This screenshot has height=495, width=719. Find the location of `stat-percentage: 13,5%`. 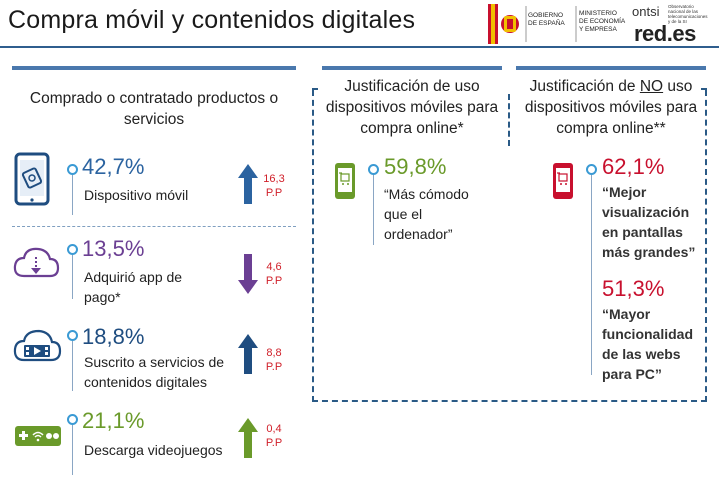

stat-percentage: 13,5% is located at coordinates (113, 248).